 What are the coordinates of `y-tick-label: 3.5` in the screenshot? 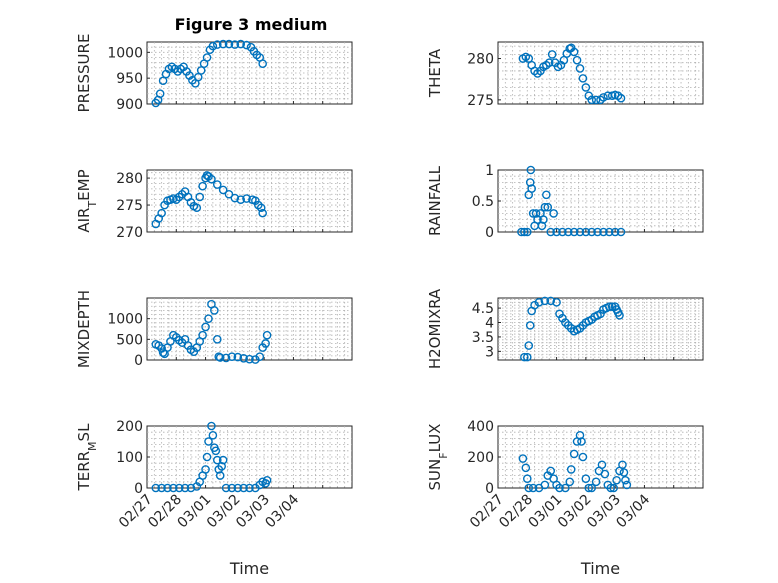 It's located at (483, 338).